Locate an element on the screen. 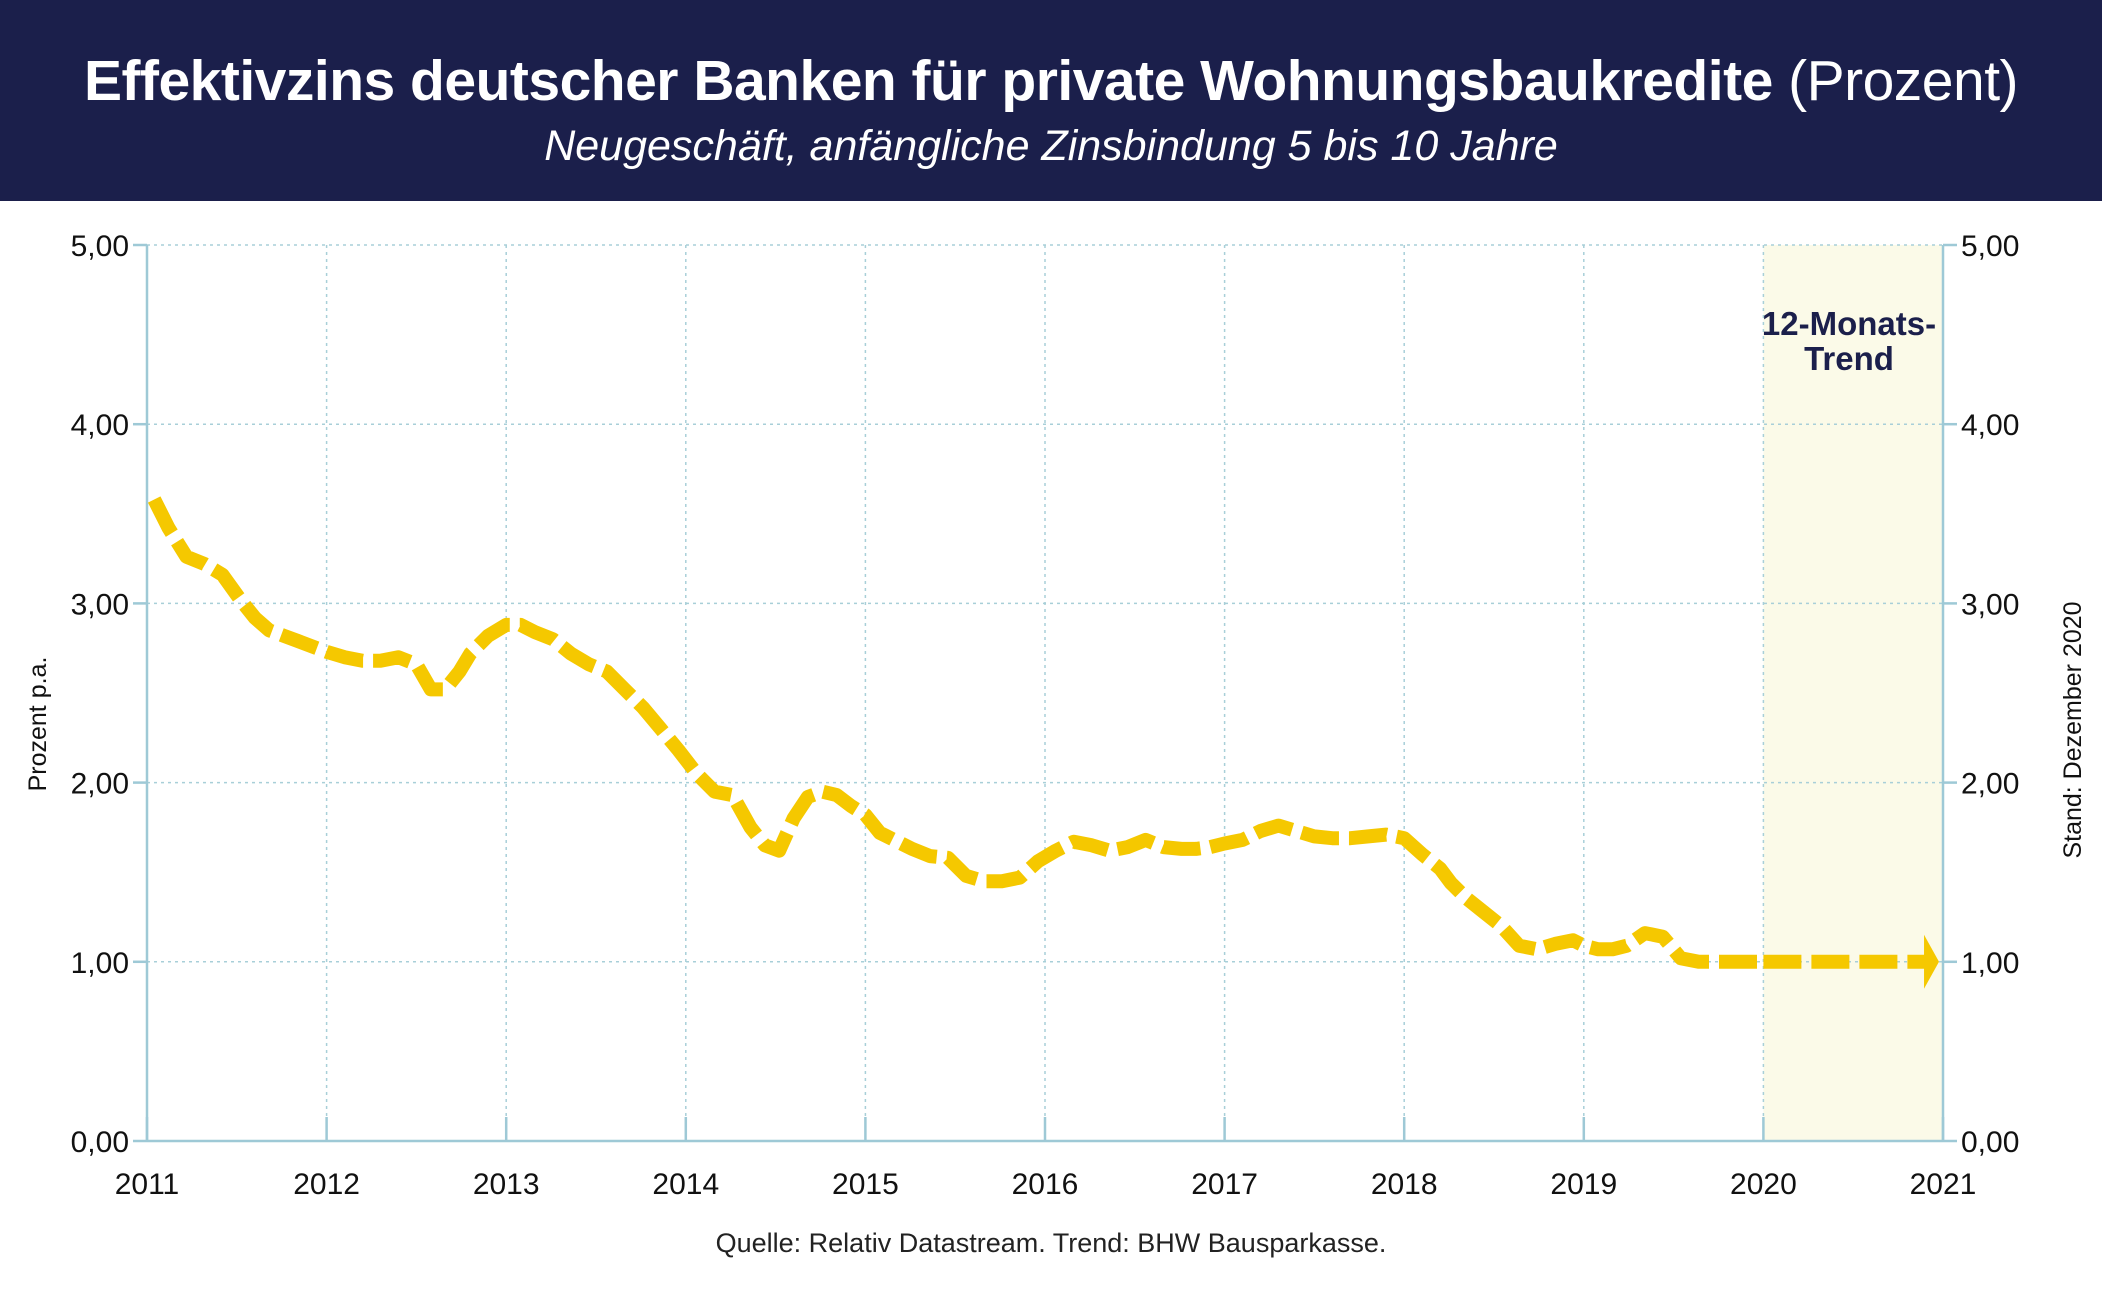 This screenshot has height=1299, width=2102. y-tick-labels-left: 0,00 1,00 2,00 3,00 4,00 5,00 is located at coordinates (100, 694).